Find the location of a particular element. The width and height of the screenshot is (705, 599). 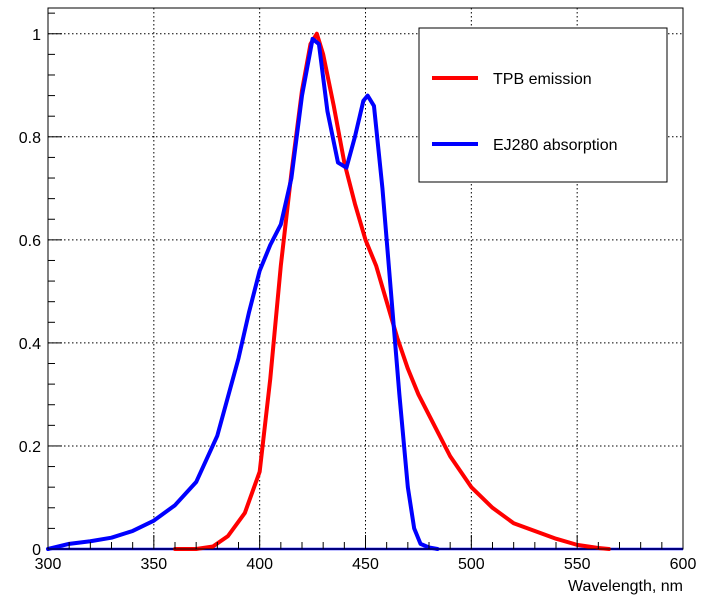

y-tick-label-0: 0 is located at coordinates (36, 550).